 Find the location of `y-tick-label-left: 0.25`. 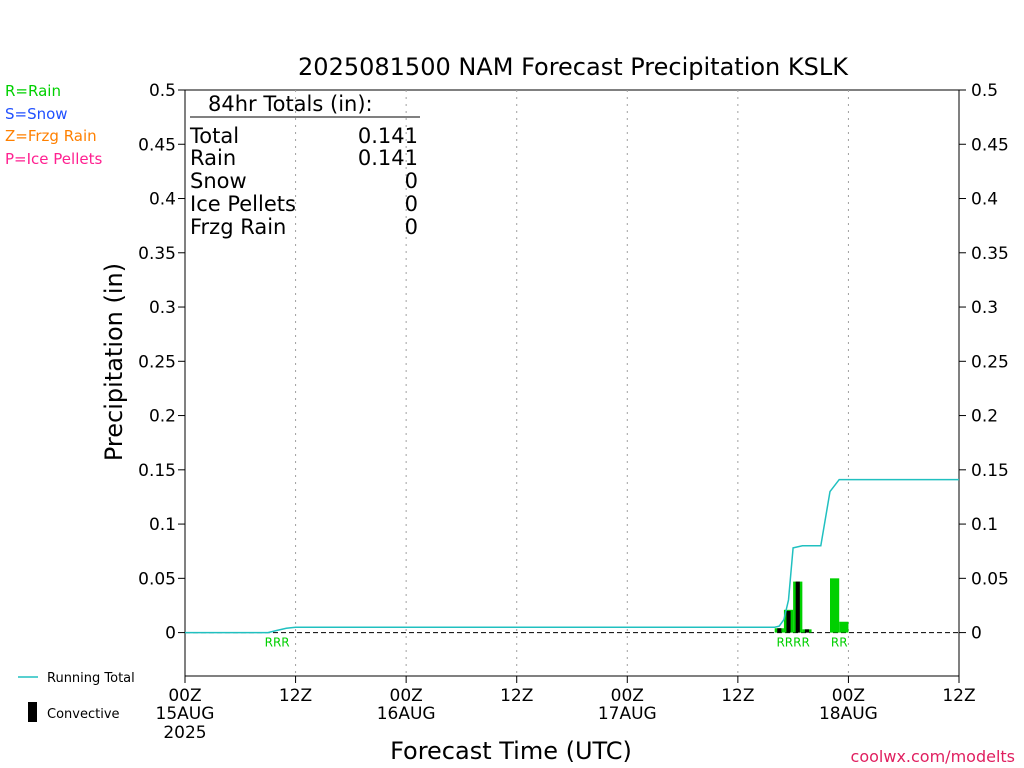

y-tick-label-left: 0.25 is located at coordinates (157, 362).